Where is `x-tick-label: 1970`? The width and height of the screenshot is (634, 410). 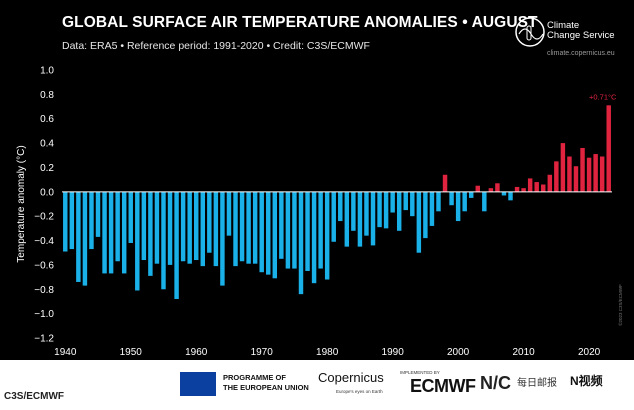
x-tick-label: 1970 is located at coordinates (262, 352).